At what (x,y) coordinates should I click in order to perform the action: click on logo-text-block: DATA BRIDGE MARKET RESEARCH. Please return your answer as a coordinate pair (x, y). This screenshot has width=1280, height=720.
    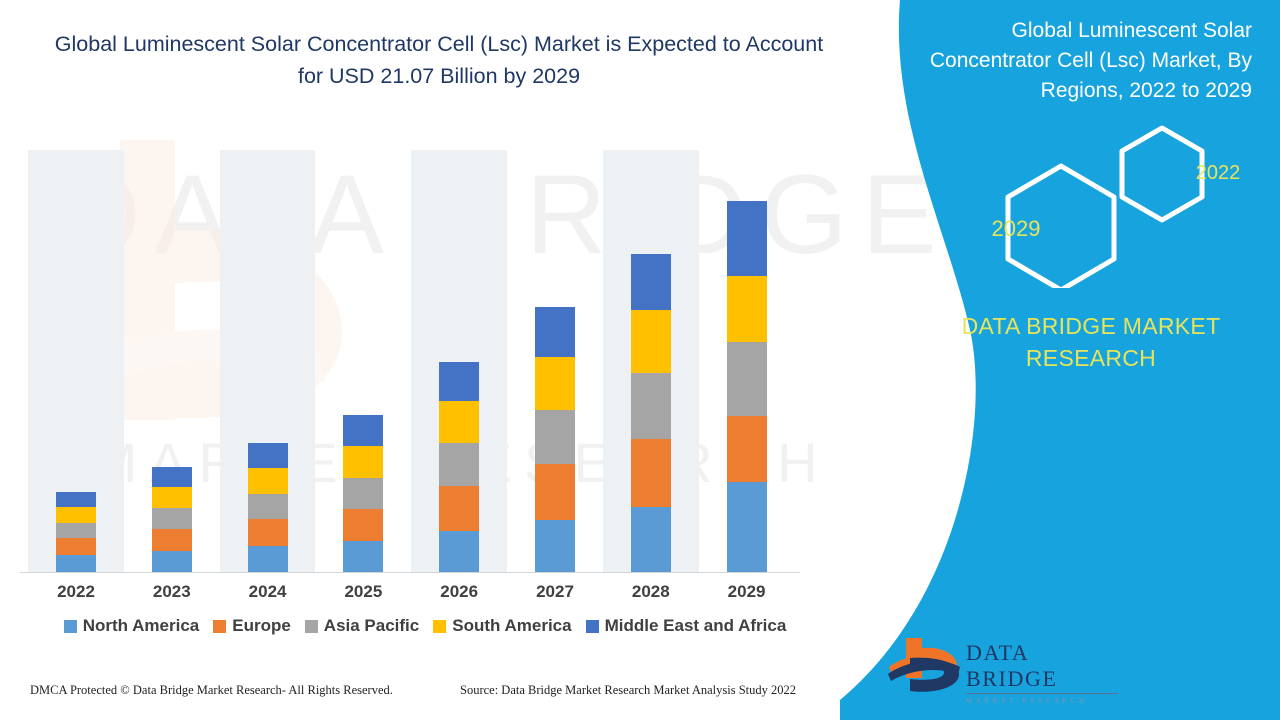
    Looking at the image, I should click on (1042, 672).